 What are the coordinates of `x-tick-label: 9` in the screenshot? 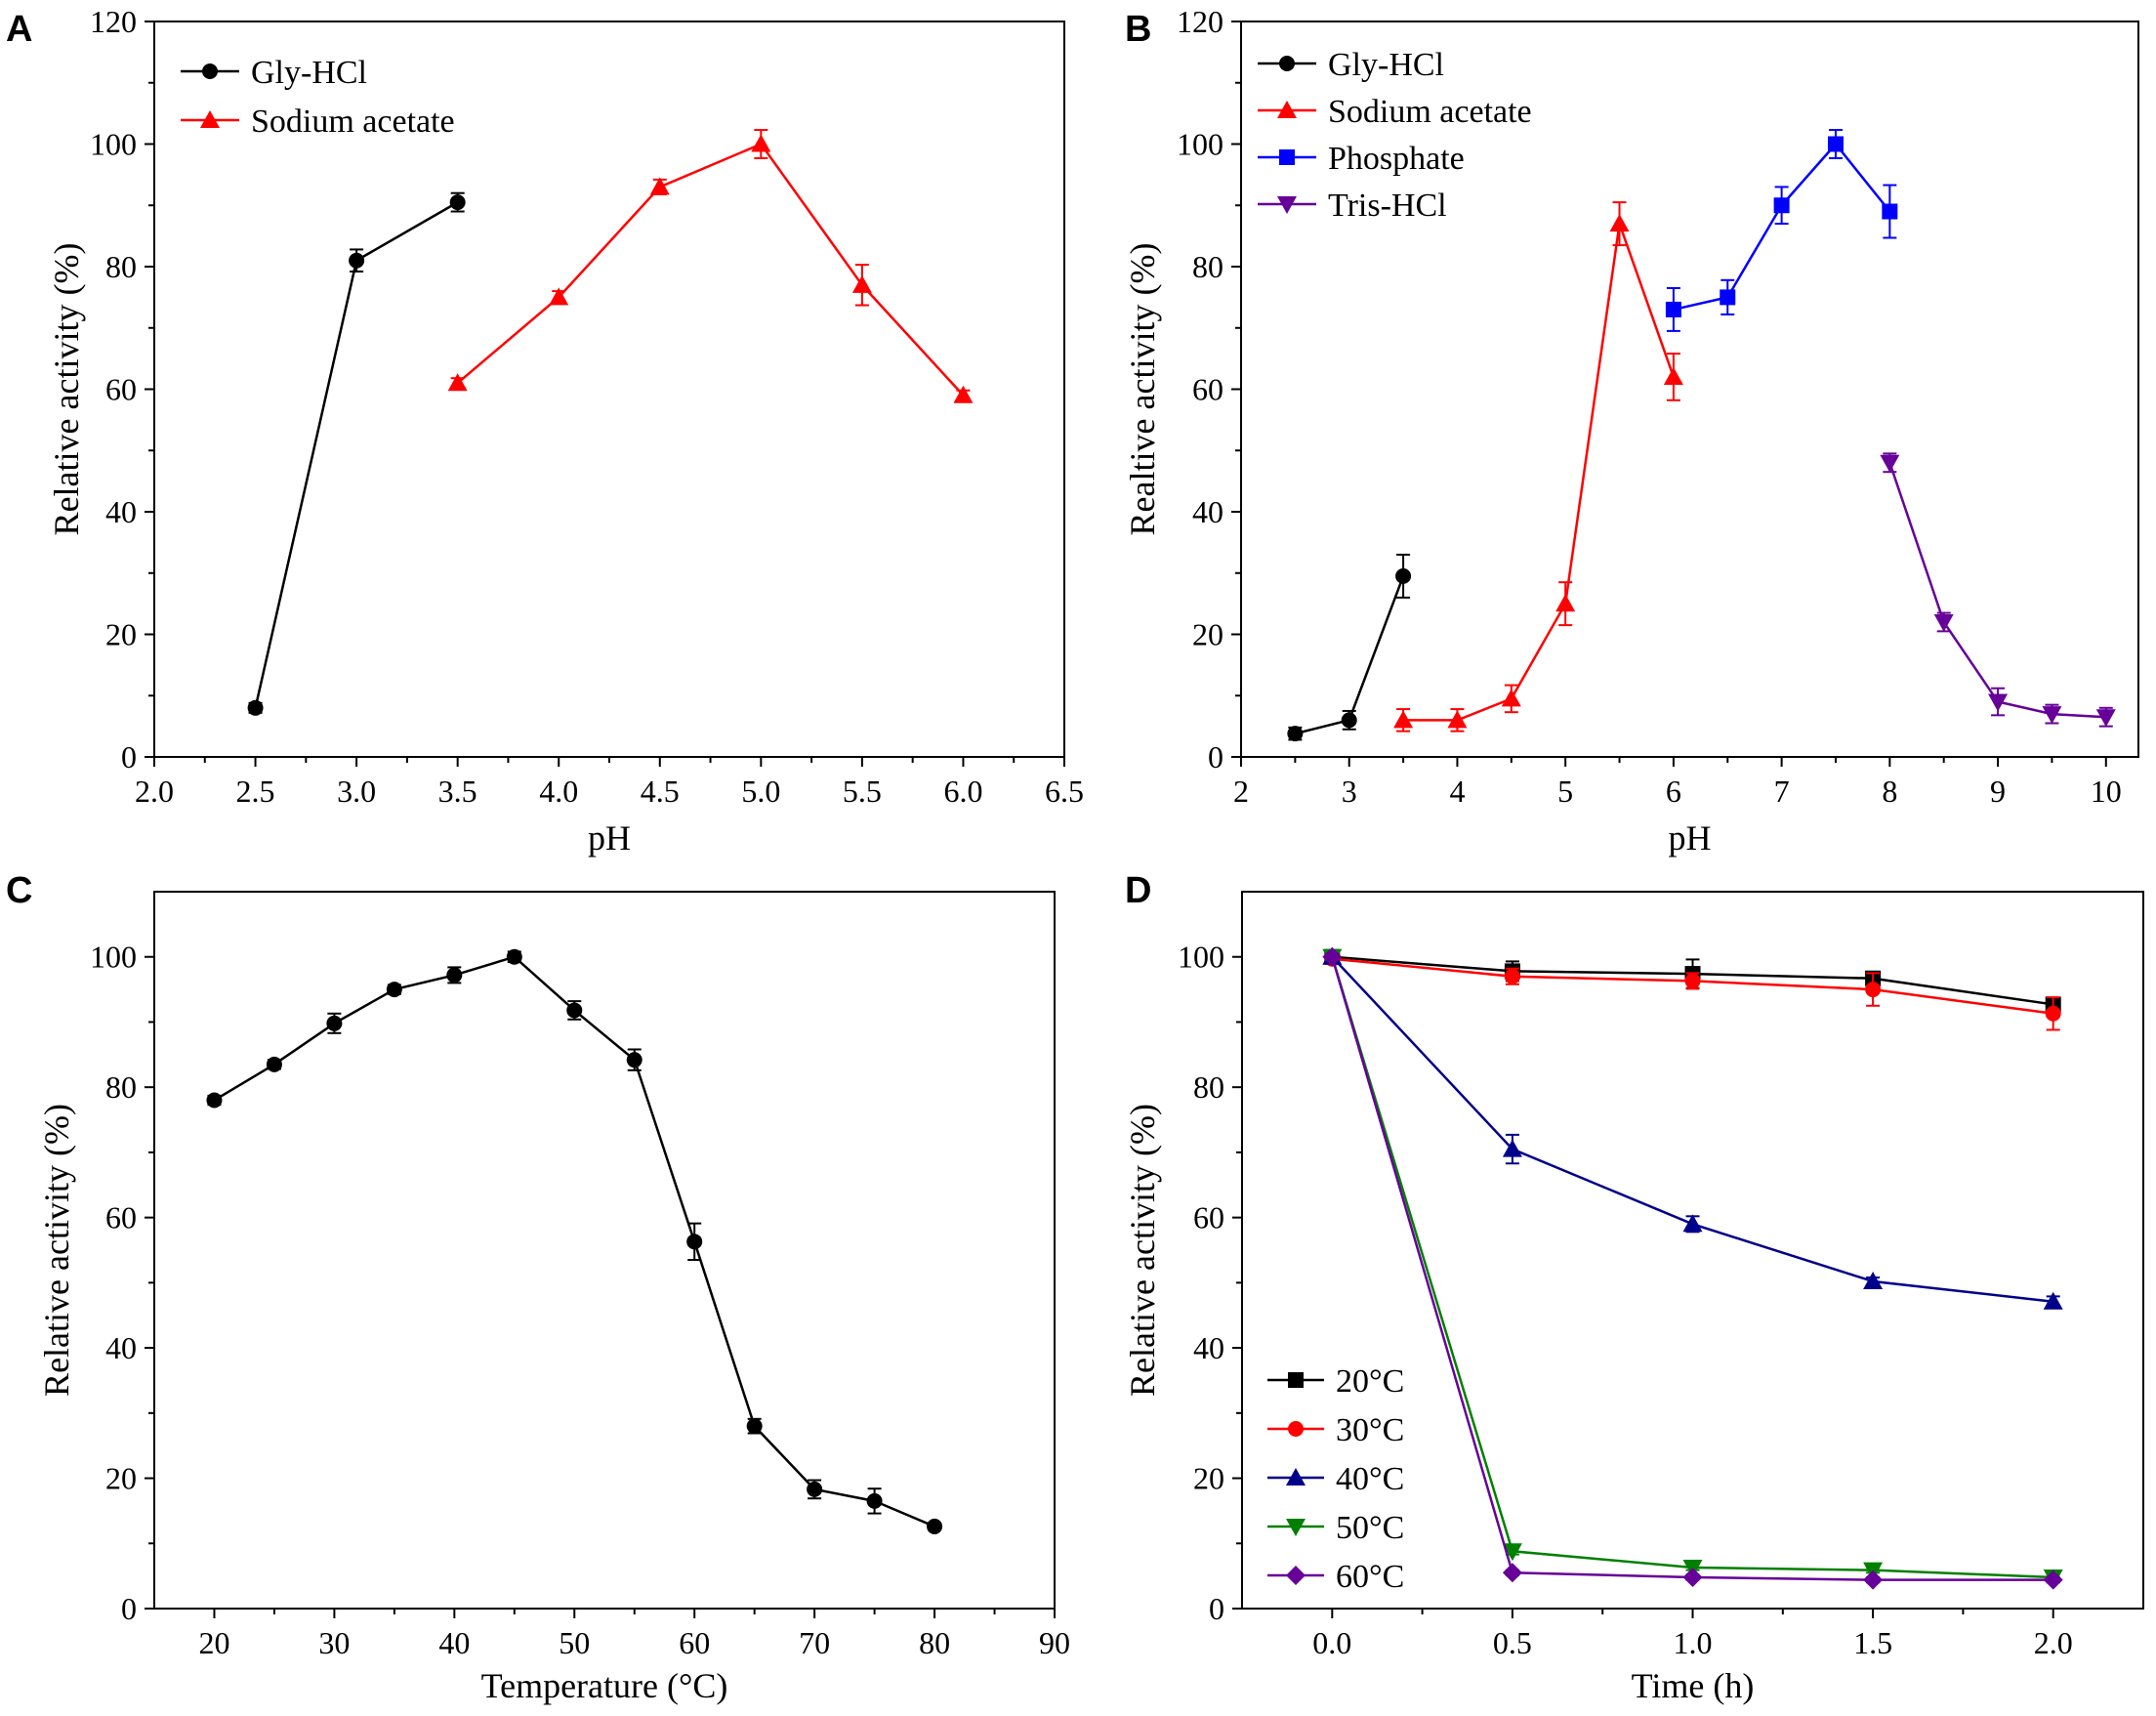 It's located at (1998, 791).